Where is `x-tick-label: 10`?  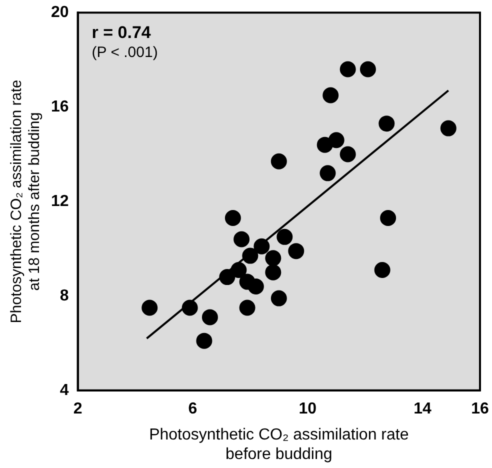
x-tick-label: 10 is located at coordinates (307, 409).